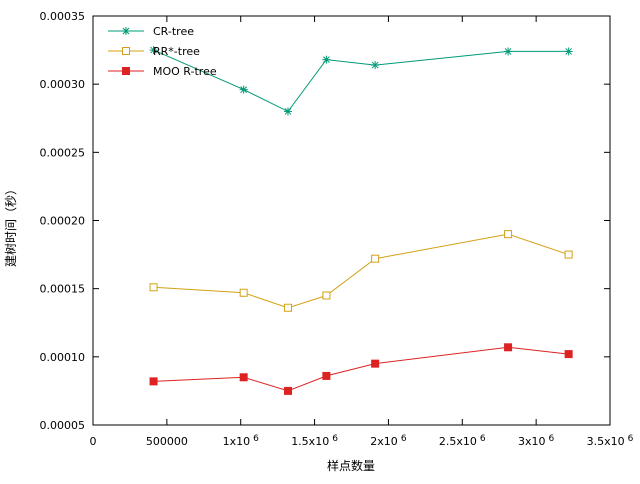 This screenshot has width=640, height=484. I want to click on x-tick-label: 1.5x10 6, so click(314, 441).